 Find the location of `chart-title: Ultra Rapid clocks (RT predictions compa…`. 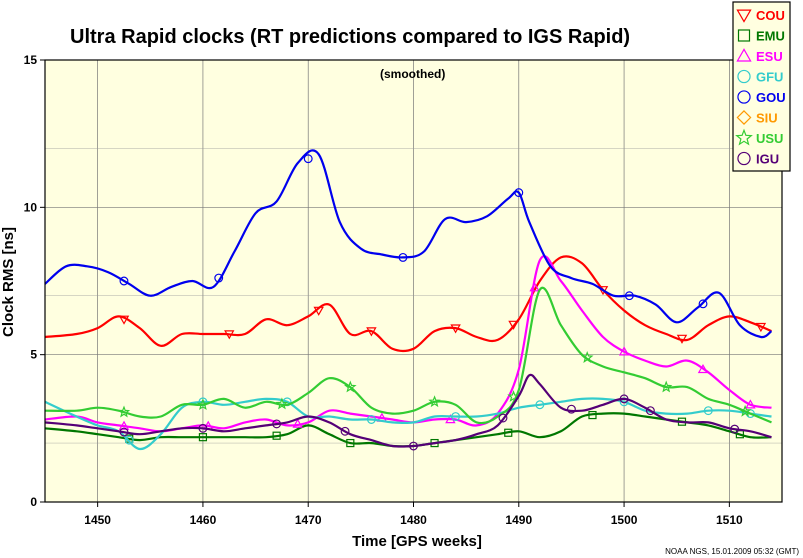

chart-title: Ultra Rapid clocks (RT predictions compa… is located at coordinates (350, 37).